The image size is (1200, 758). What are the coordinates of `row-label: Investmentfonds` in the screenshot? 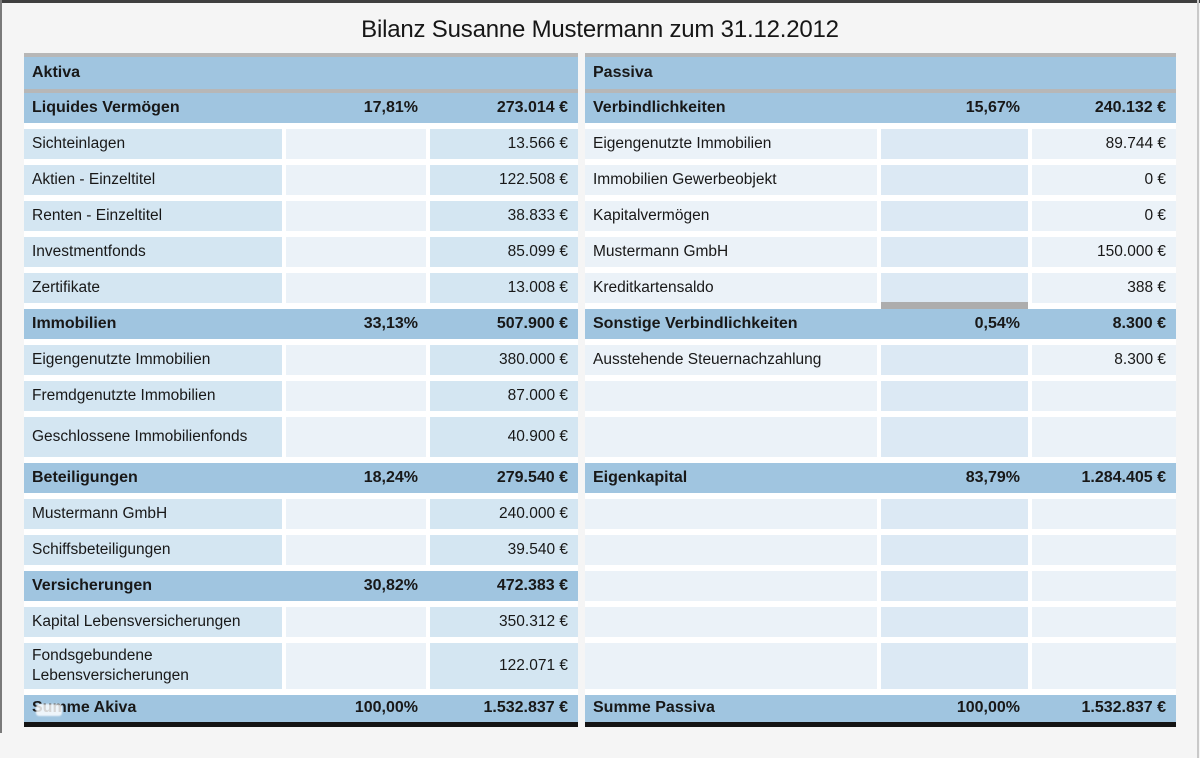 It's located at (153, 252).